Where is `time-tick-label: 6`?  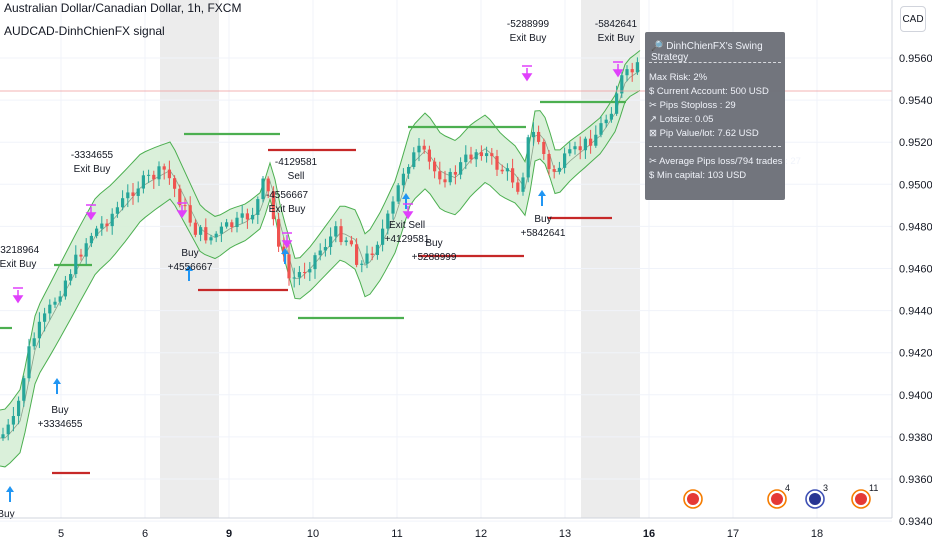
time-tick-label: 6 is located at coordinates (145, 534).